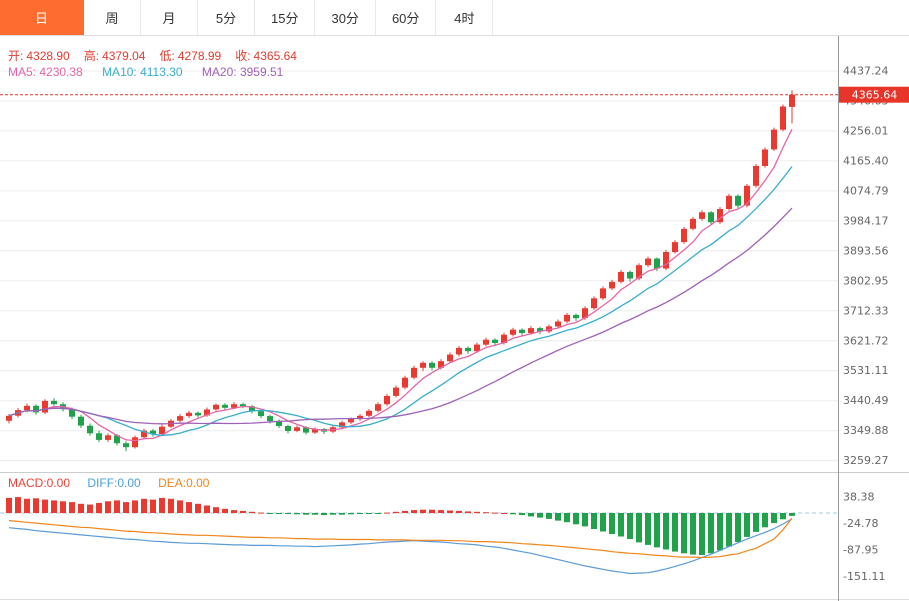 The height and width of the screenshot is (601, 909). What do you see at coordinates (866, 310) in the screenshot?
I see `price-axis-label: 3712.33` at bounding box center [866, 310].